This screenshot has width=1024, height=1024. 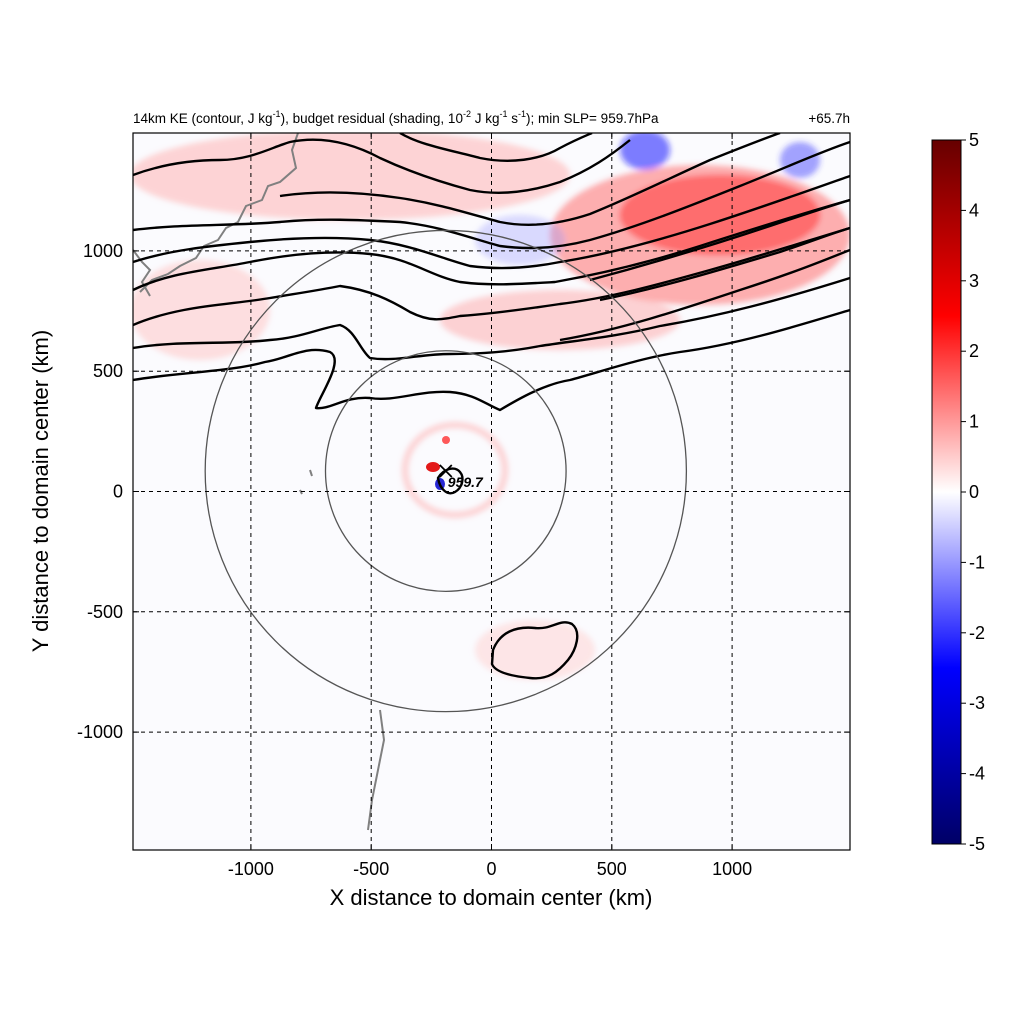 I want to click on y-tick-label-2: 0, so click(x=118, y=492).